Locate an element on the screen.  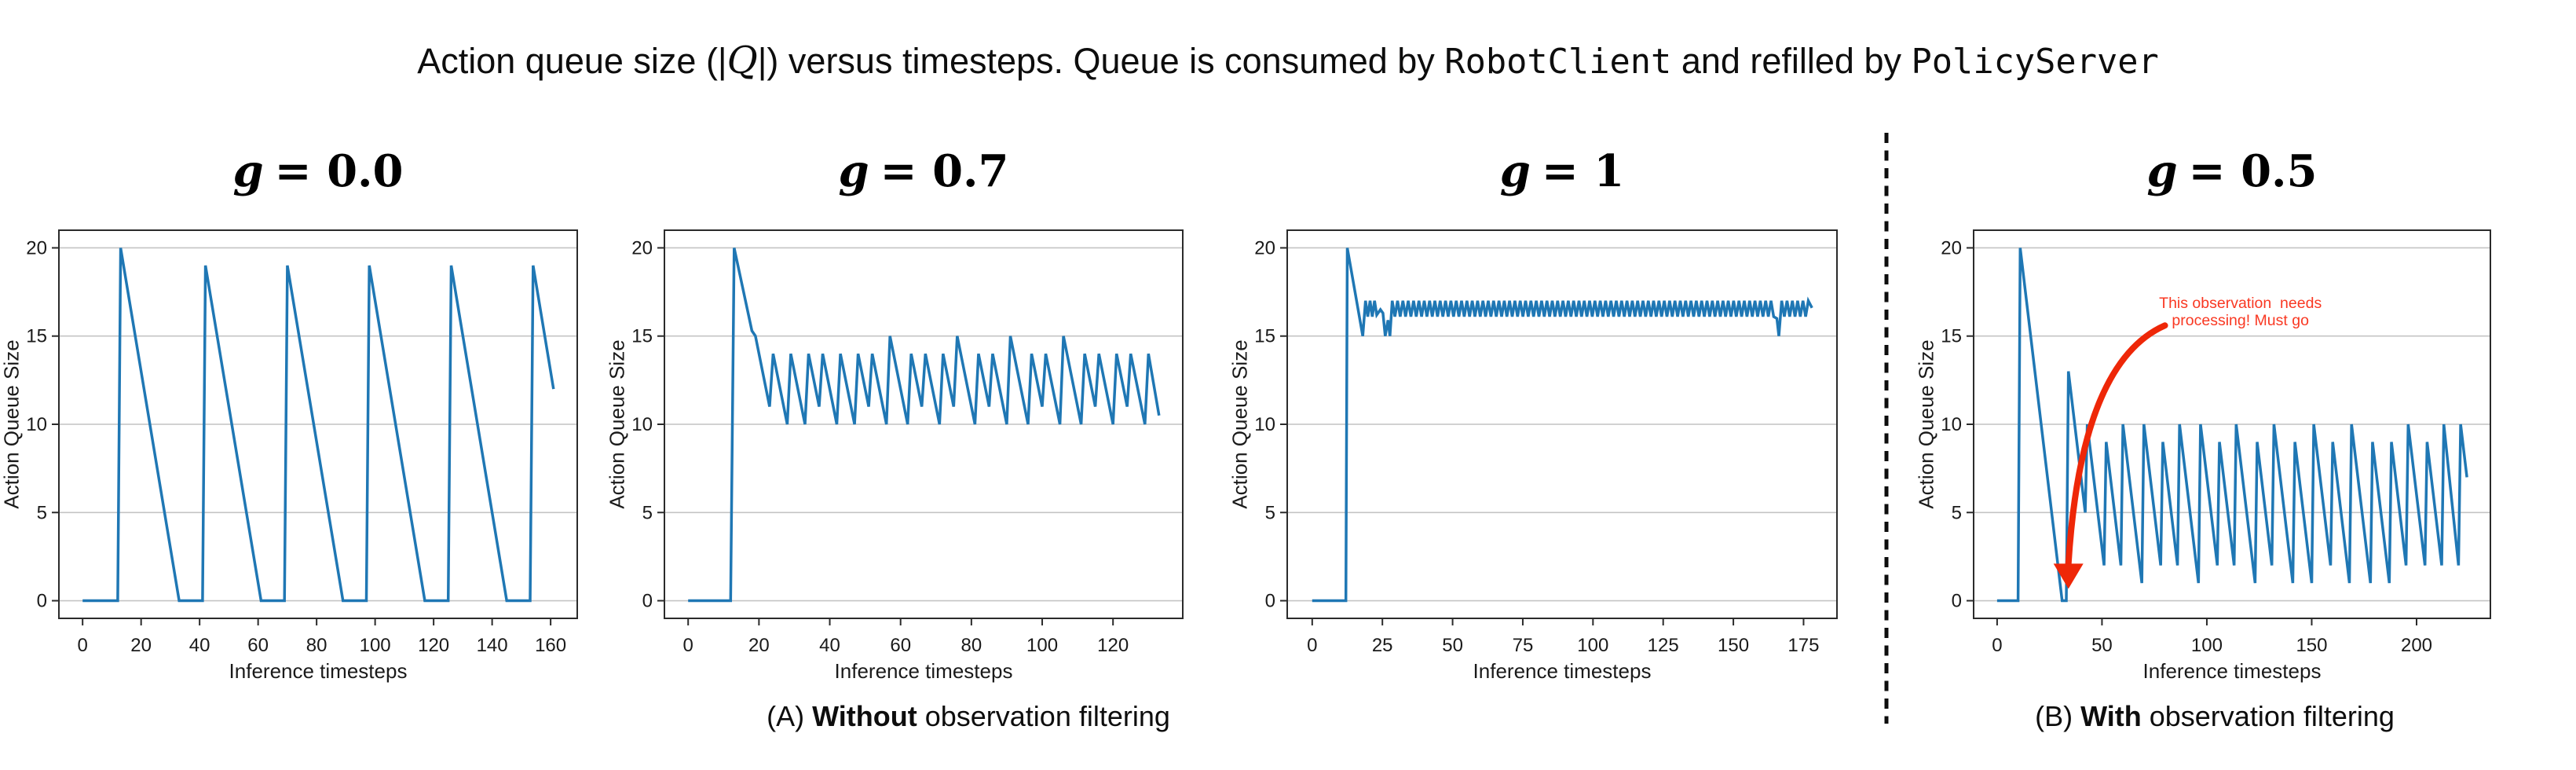
chart-title: g = 1 is located at coordinates (1562, 171).